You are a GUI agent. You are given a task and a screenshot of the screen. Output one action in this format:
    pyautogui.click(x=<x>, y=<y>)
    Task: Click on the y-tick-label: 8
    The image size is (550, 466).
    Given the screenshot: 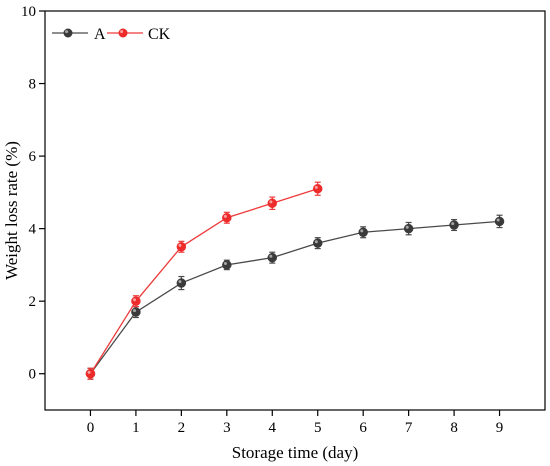 What is the action you would take?
    pyautogui.click(x=33, y=85)
    